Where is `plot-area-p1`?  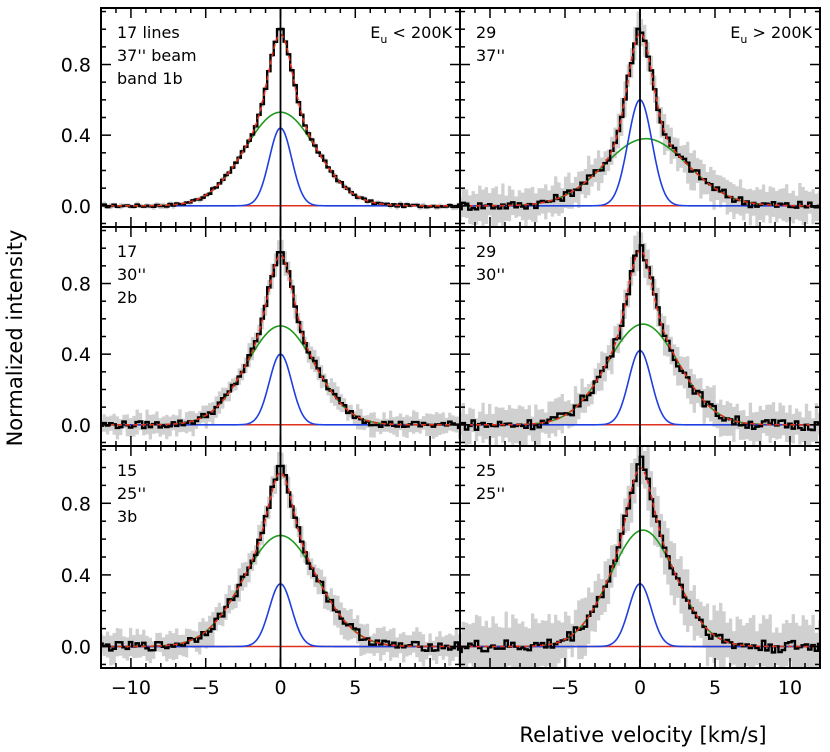
plot-area-p1 is located at coordinates (280, 117).